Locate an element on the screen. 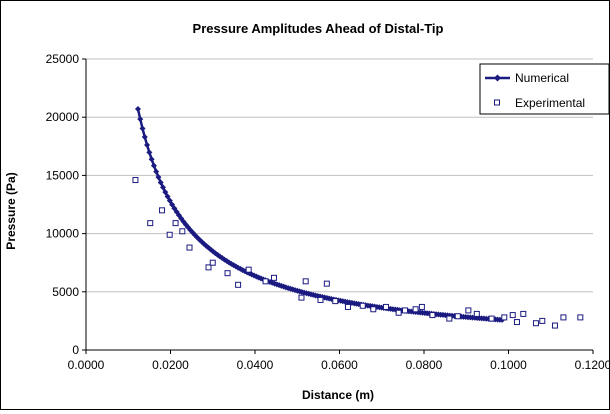 Image resolution: width=610 pixels, height=414 pixels. legend-numerical-label: Numerical is located at coordinates (542, 78).